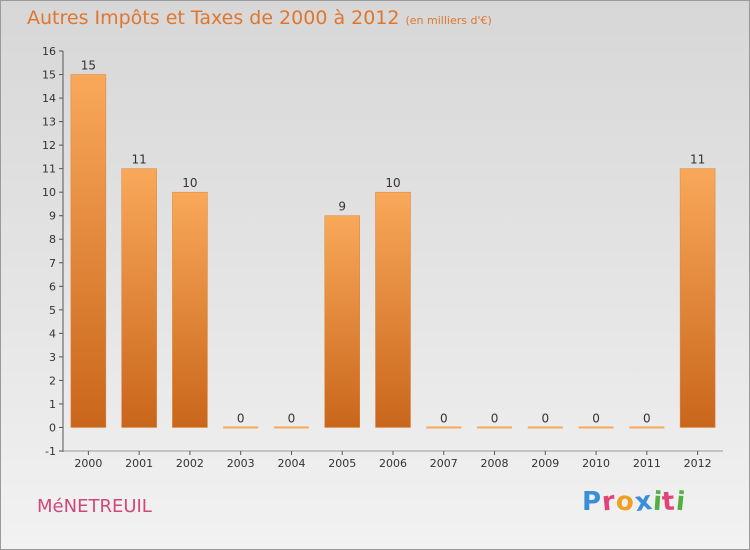 Image resolution: width=750 pixels, height=550 pixels. What do you see at coordinates (49, 98) in the screenshot?
I see `y-tick-label: 14` at bounding box center [49, 98].